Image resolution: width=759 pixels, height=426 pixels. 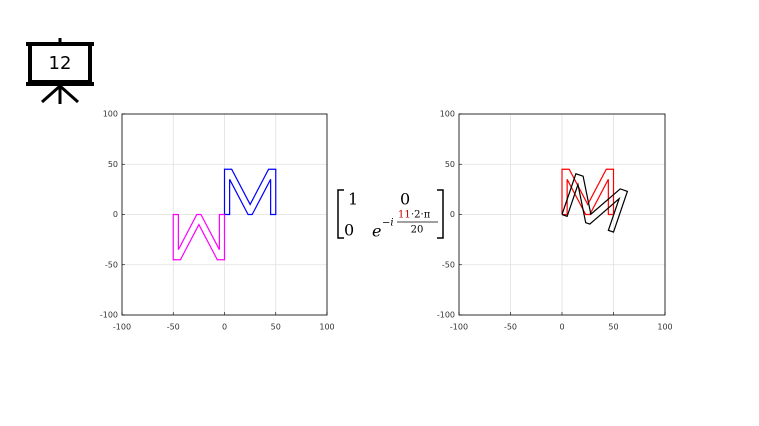 I want to click on matrix-base: e, so click(x=376, y=231).